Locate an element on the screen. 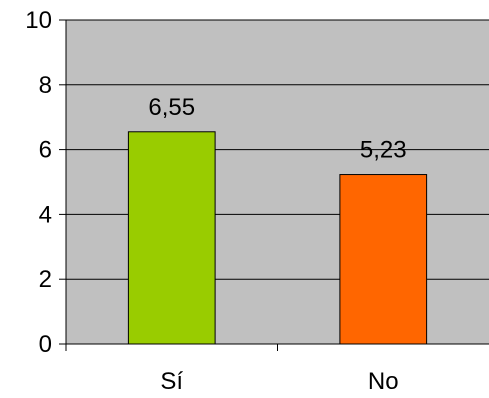 The image size is (489, 398). y-tick-label: 10 is located at coordinates (38, 20).